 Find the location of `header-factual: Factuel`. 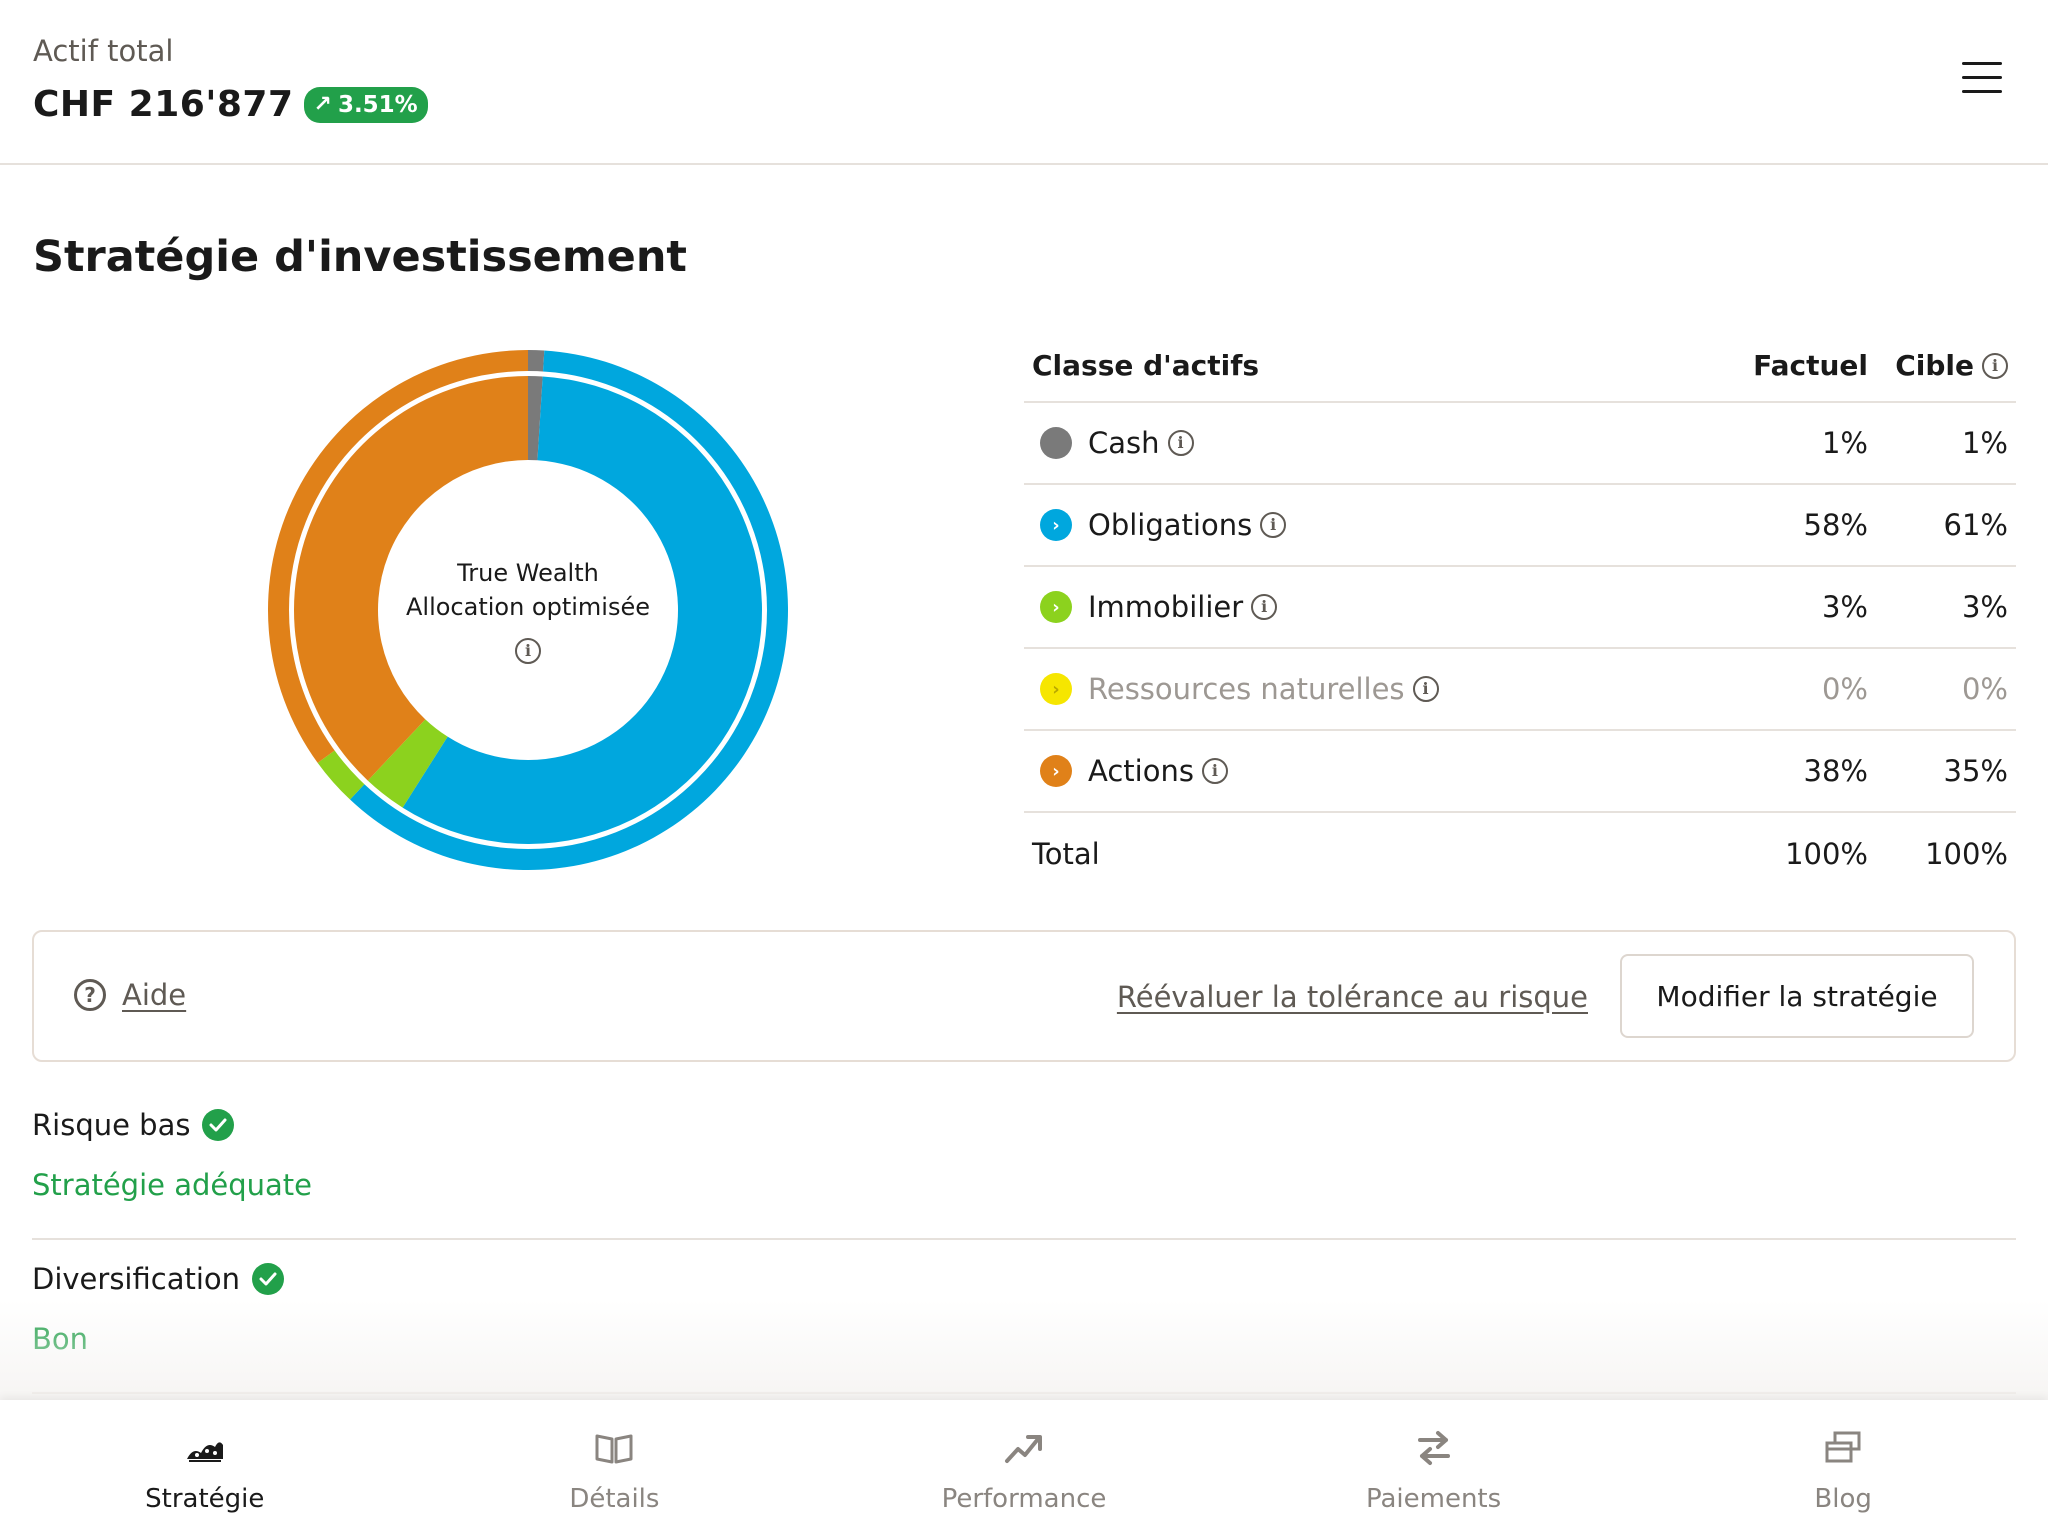

header-factual: Factuel is located at coordinates (1810, 365).